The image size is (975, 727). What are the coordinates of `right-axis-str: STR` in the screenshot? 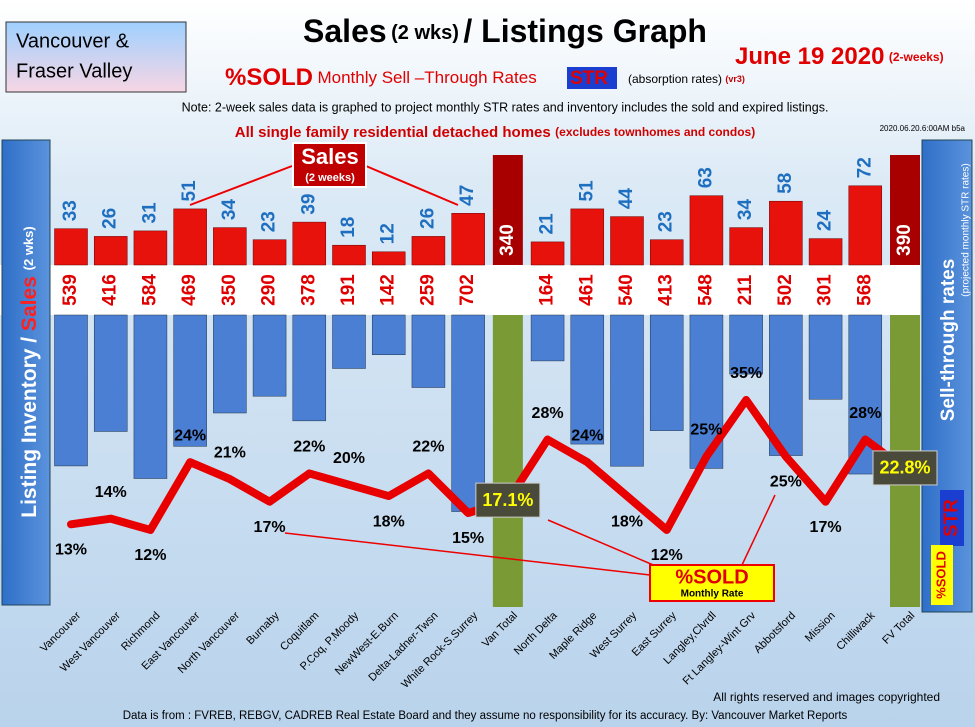 It's located at (951, 518).